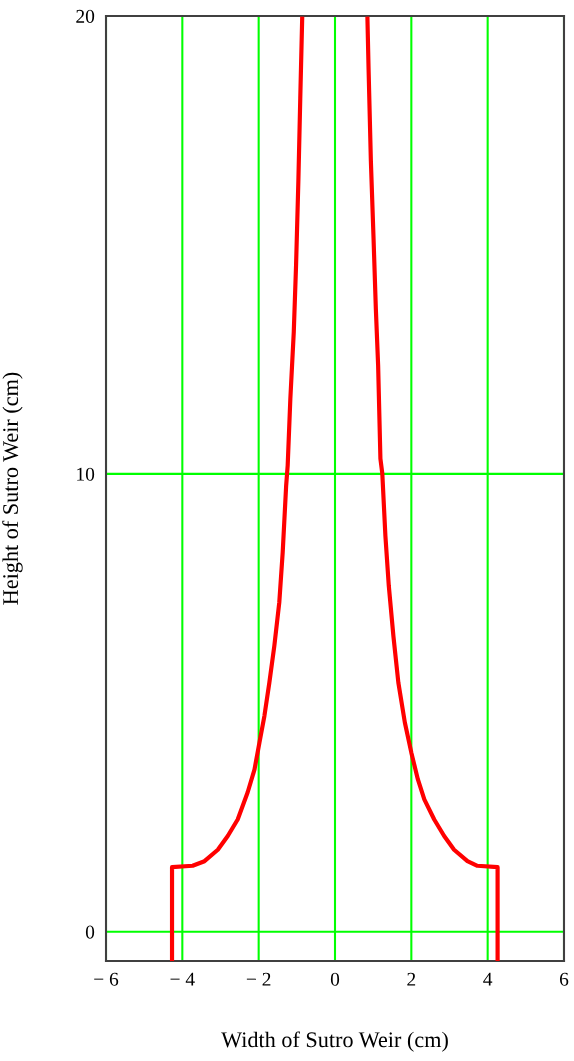  Describe the element at coordinates (334, 1041) in the screenshot. I see `x-axis-title: Width of Sutro Weir (cm)` at that location.